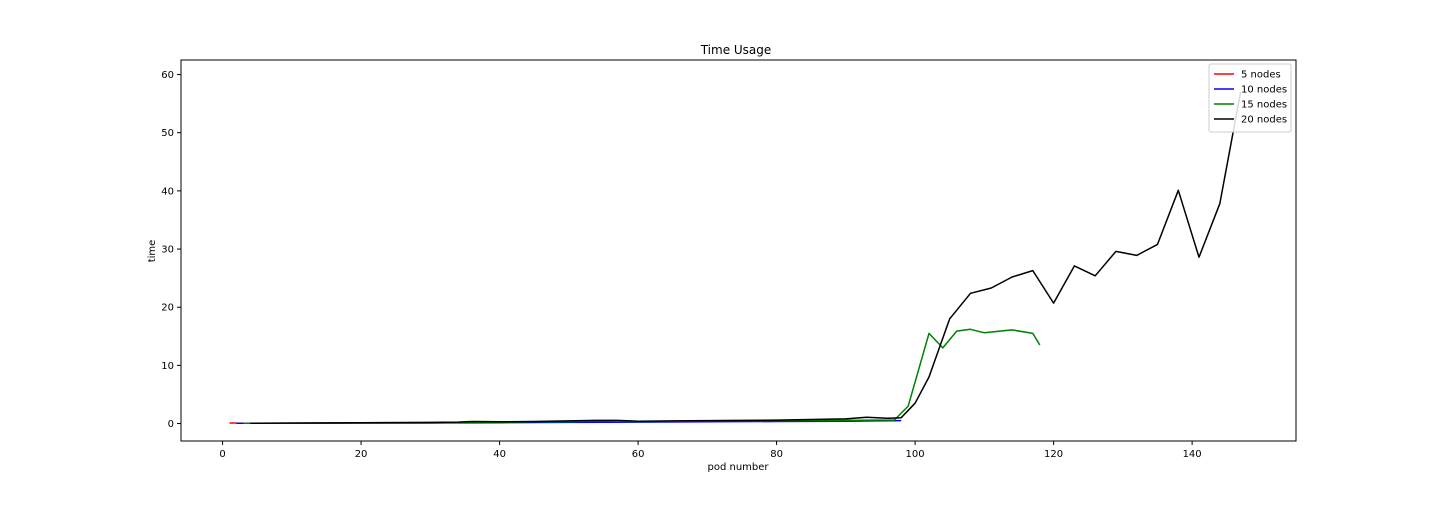  Describe the element at coordinates (776, 454) in the screenshot. I see `x-tick-label: 80` at that location.